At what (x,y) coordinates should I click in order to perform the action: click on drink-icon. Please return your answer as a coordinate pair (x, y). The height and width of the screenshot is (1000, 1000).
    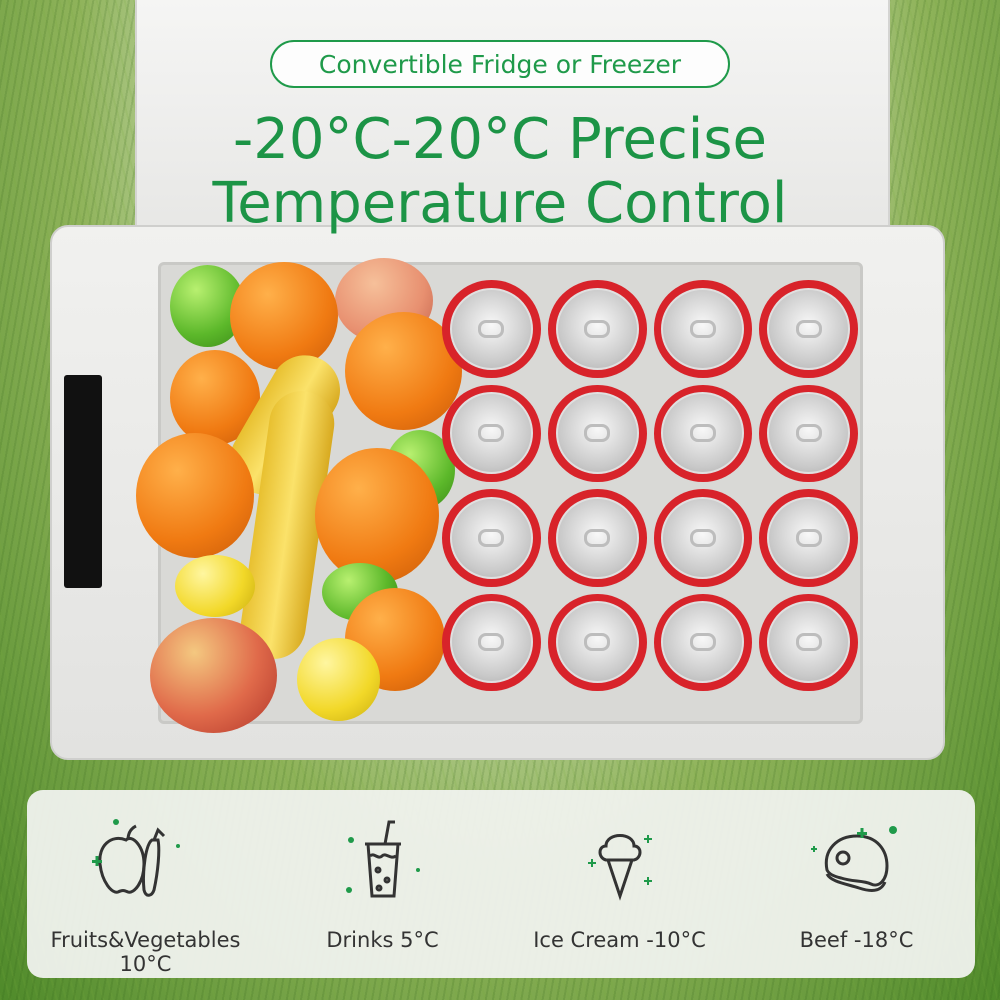
    Looking at the image, I should click on (382, 859).